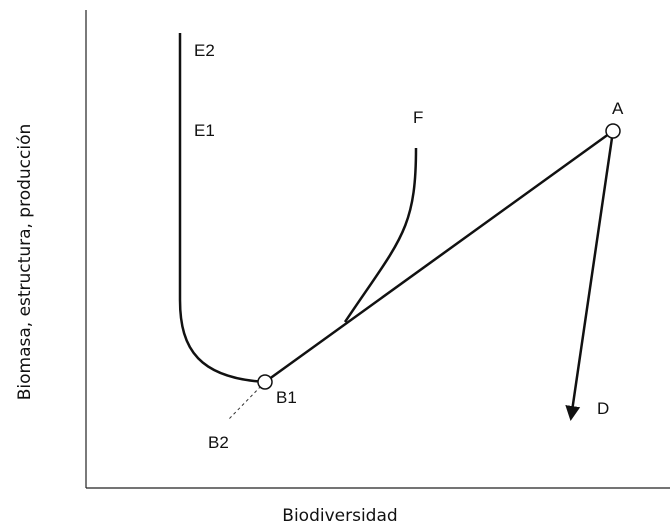 Image resolution: width=670 pixels, height=527 pixels. What do you see at coordinates (222, 208) in the screenshot?
I see `curve-e-b1` at bounding box center [222, 208].